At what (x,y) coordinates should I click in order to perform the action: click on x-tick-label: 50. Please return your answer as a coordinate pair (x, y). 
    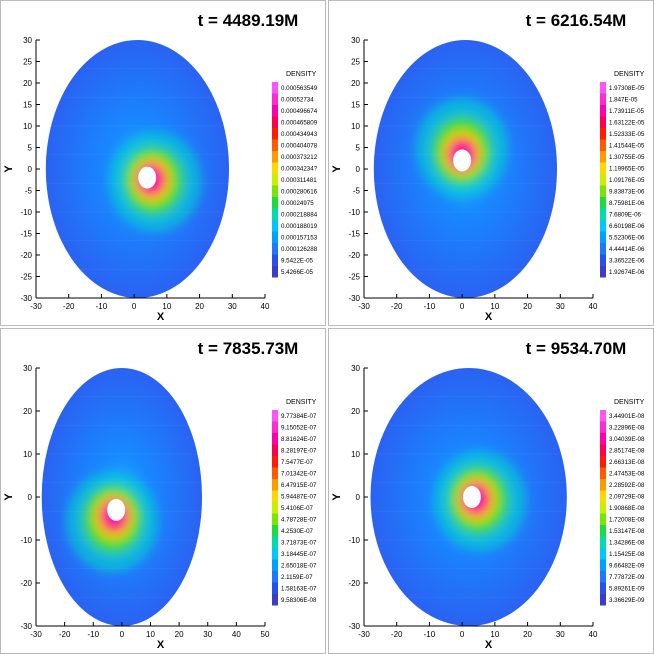
    Looking at the image, I should click on (265, 634).